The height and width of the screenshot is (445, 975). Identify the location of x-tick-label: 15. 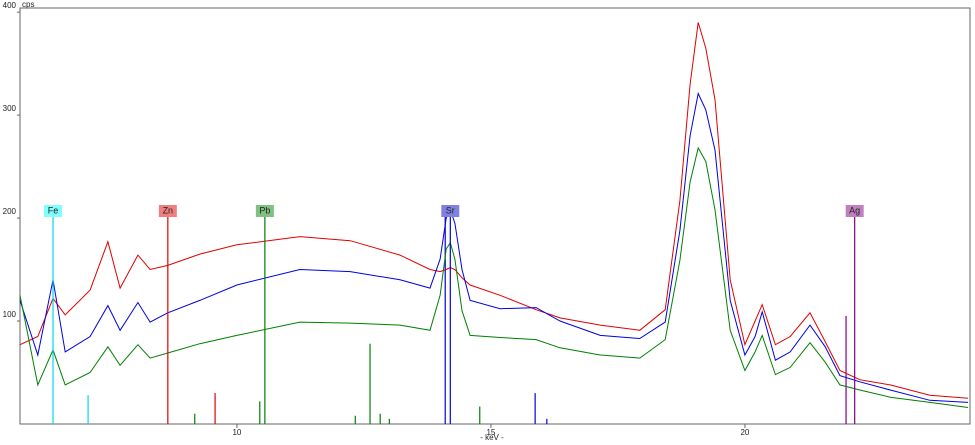
(490, 432).